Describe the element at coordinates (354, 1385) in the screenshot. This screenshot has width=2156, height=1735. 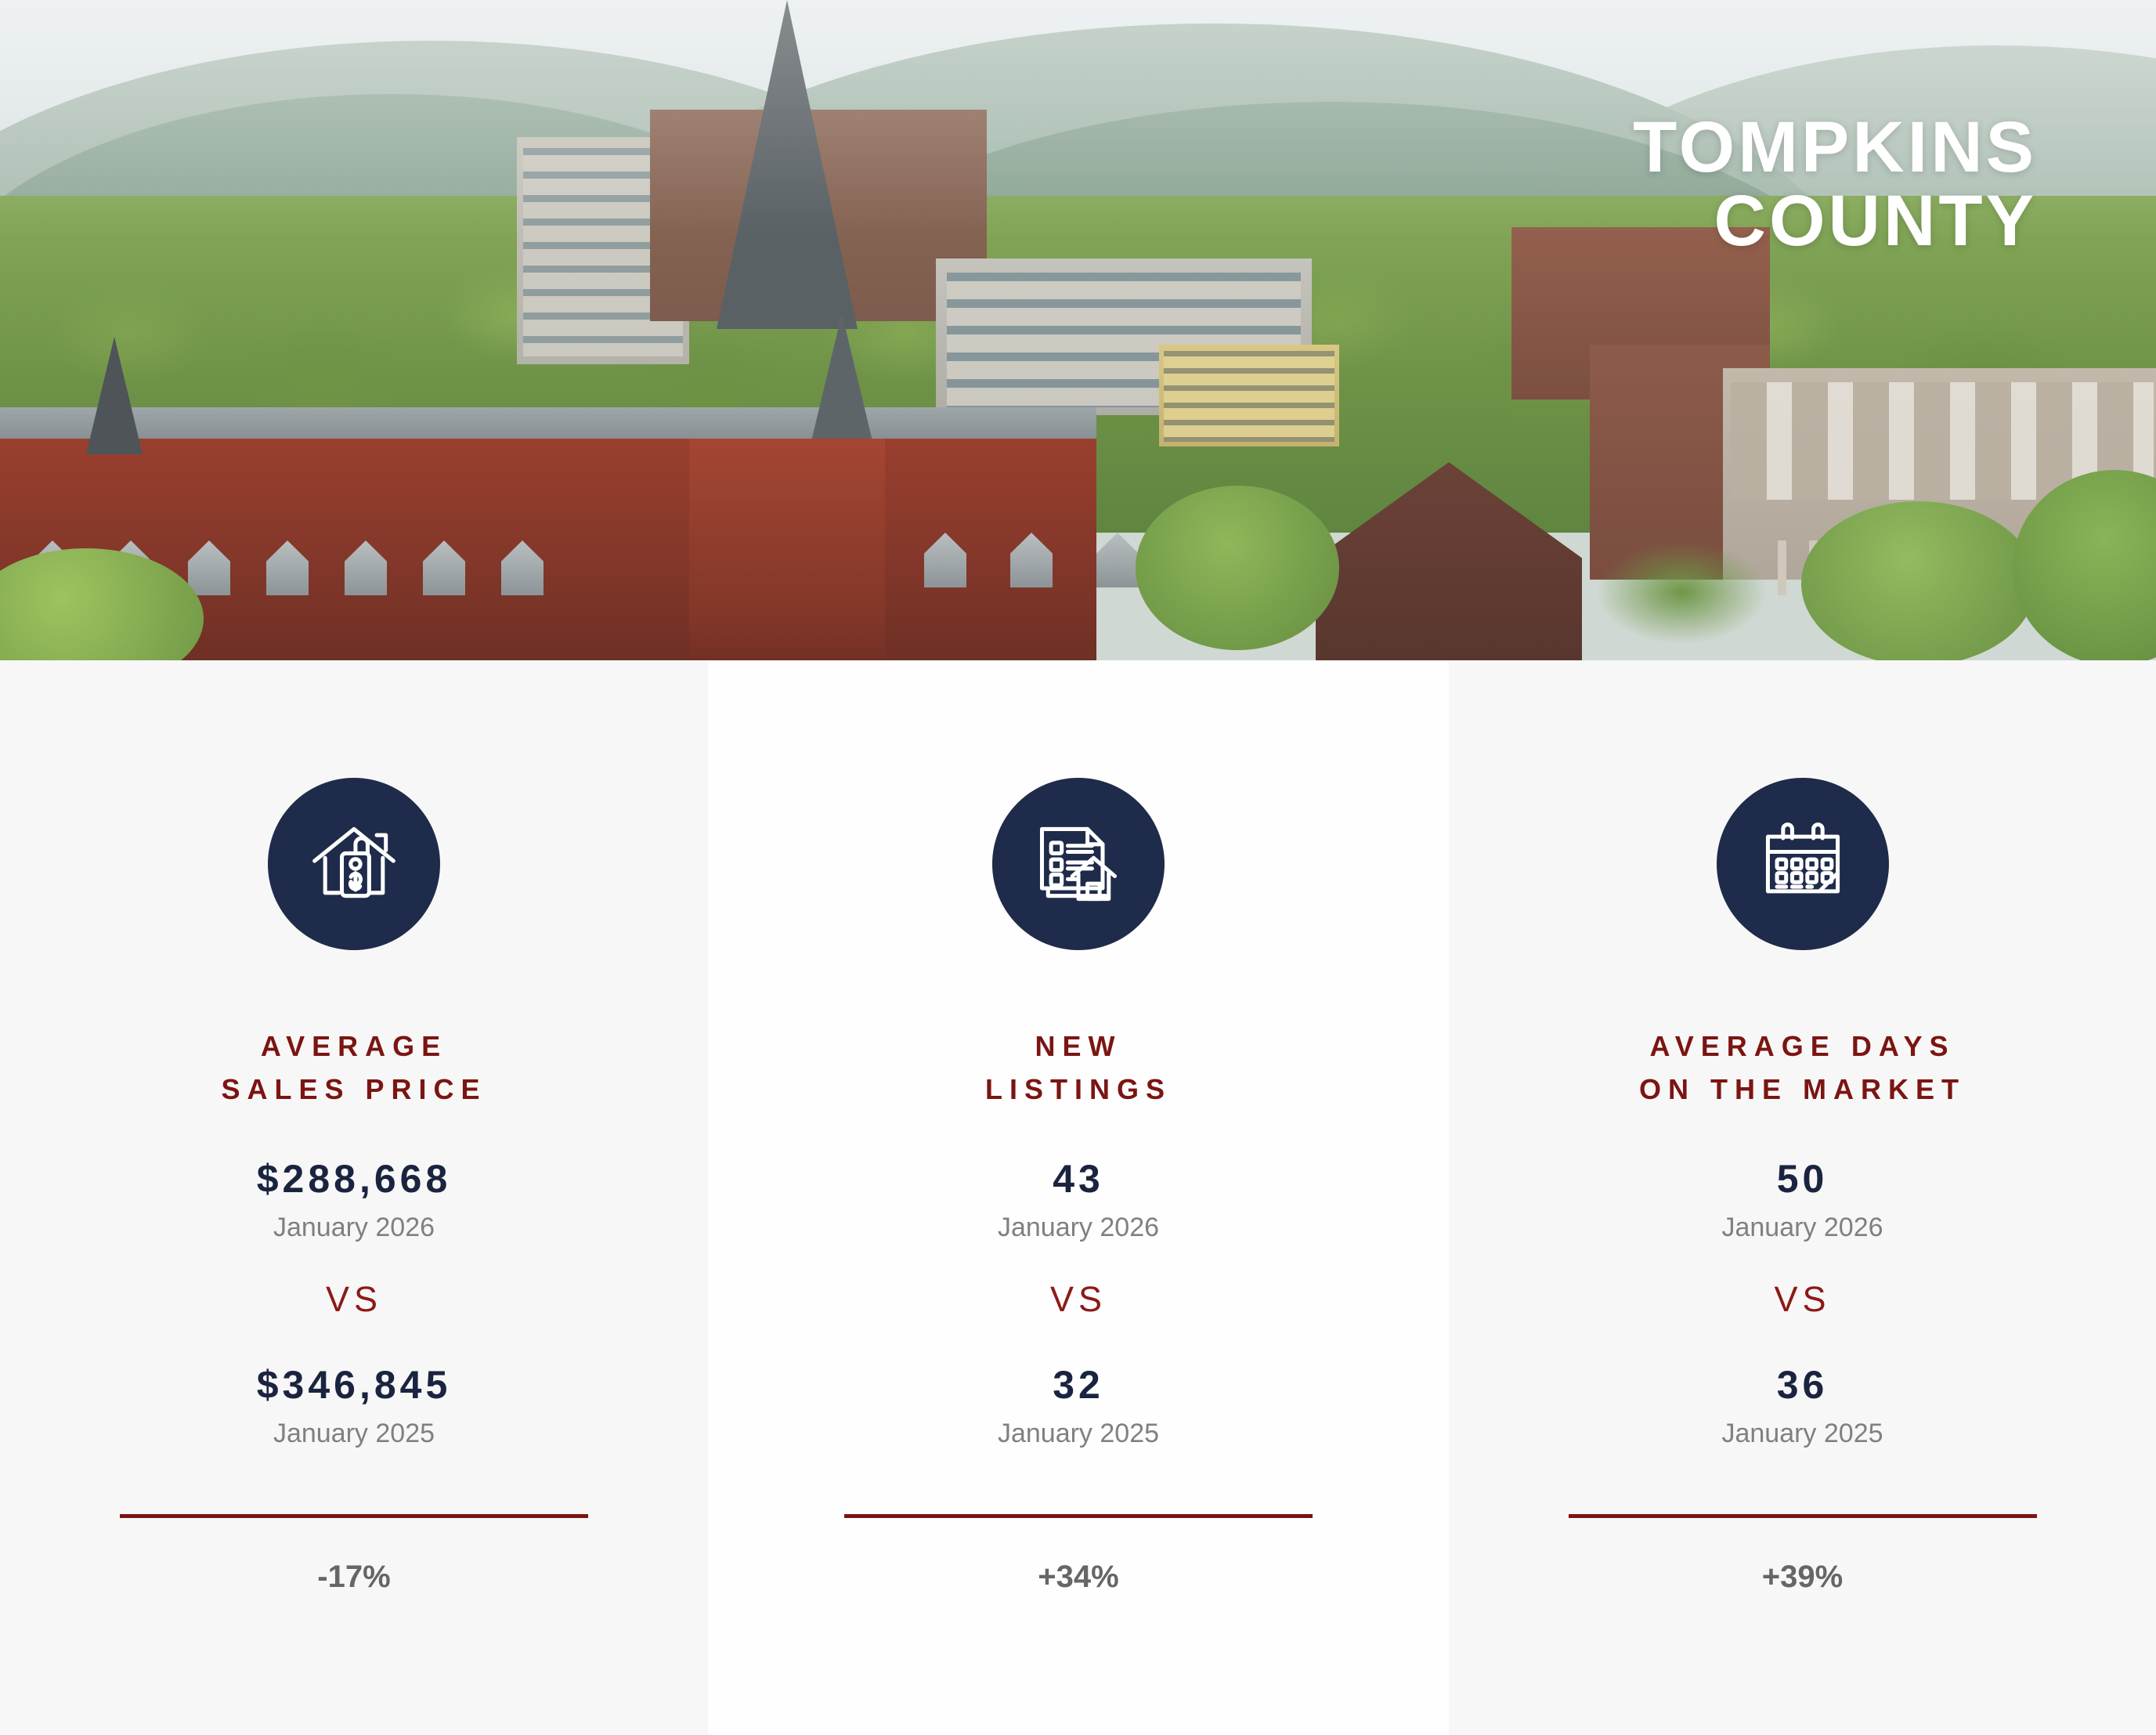
I see `stat-prior-value: $346,845` at that location.